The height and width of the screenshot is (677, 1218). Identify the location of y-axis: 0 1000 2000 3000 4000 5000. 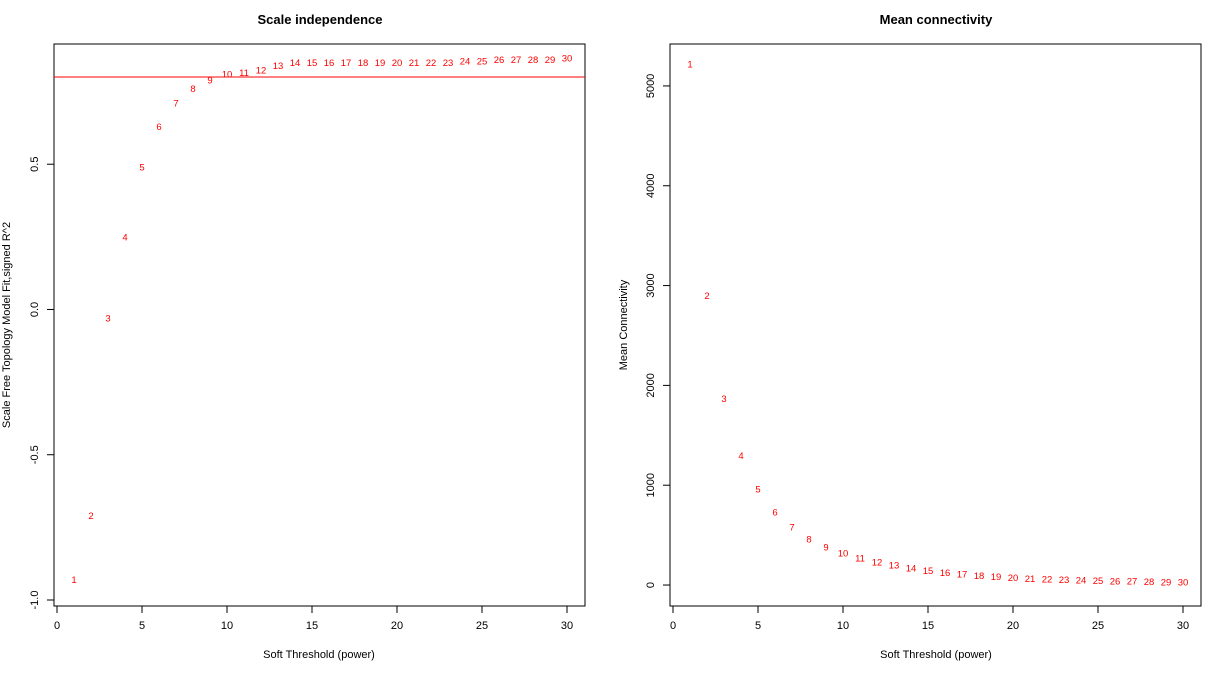
(658, 331).